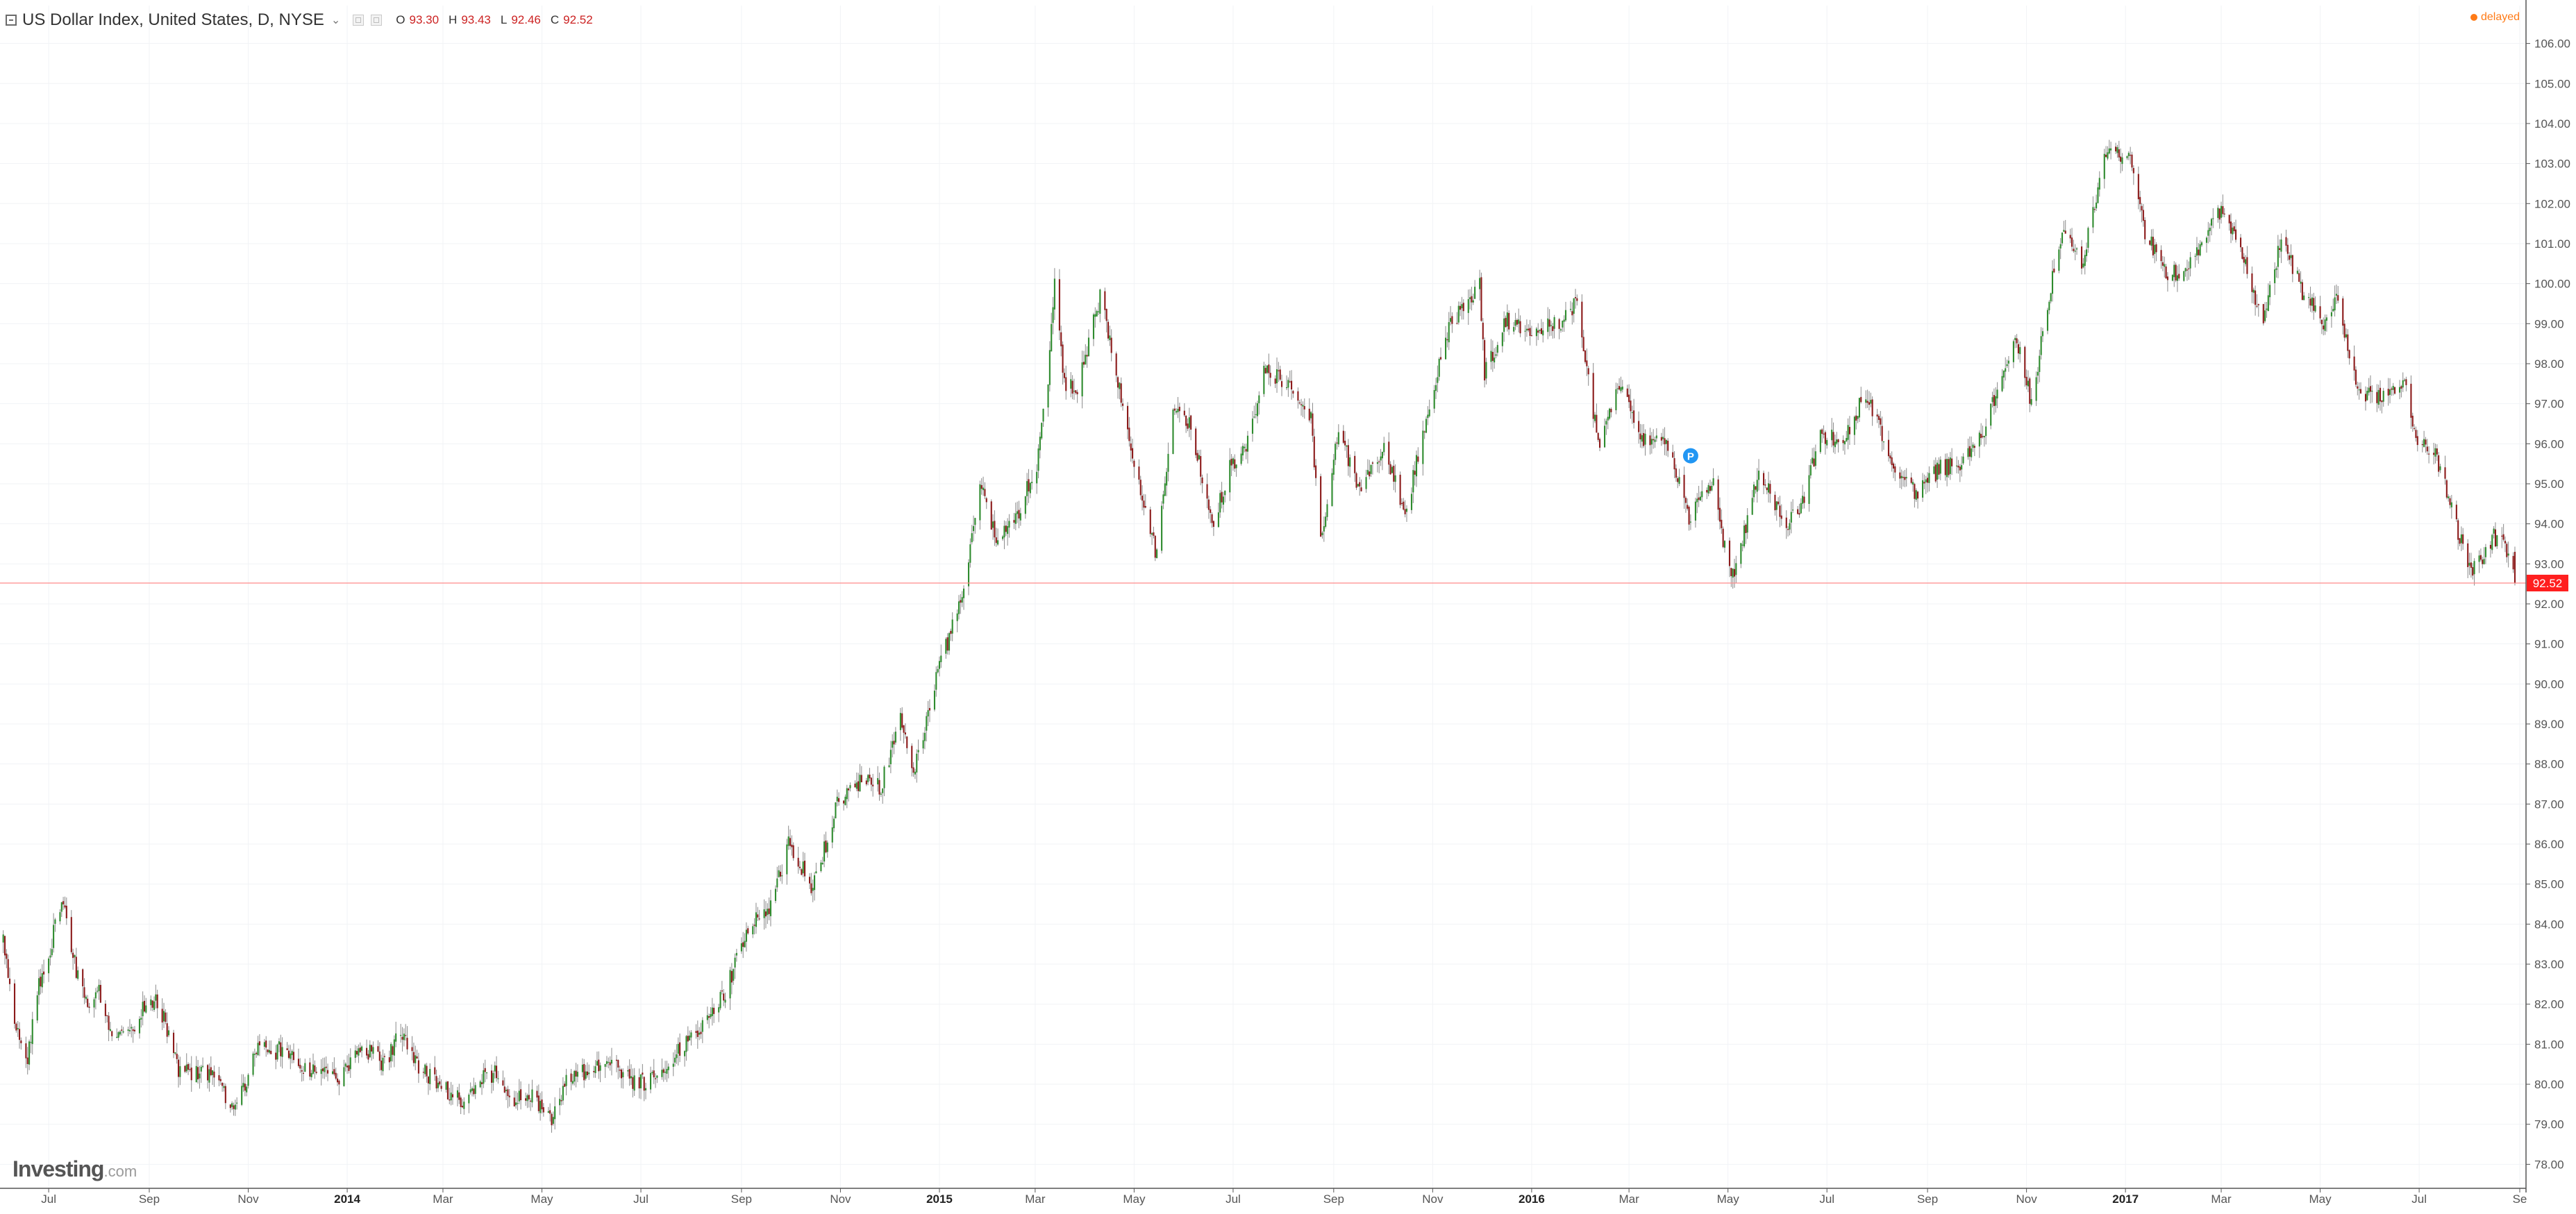 The width and height of the screenshot is (2576, 1214). Describe the element at coordinates (1690, 456) in the screenshot. I see `event-flag-icon: P` at that location.